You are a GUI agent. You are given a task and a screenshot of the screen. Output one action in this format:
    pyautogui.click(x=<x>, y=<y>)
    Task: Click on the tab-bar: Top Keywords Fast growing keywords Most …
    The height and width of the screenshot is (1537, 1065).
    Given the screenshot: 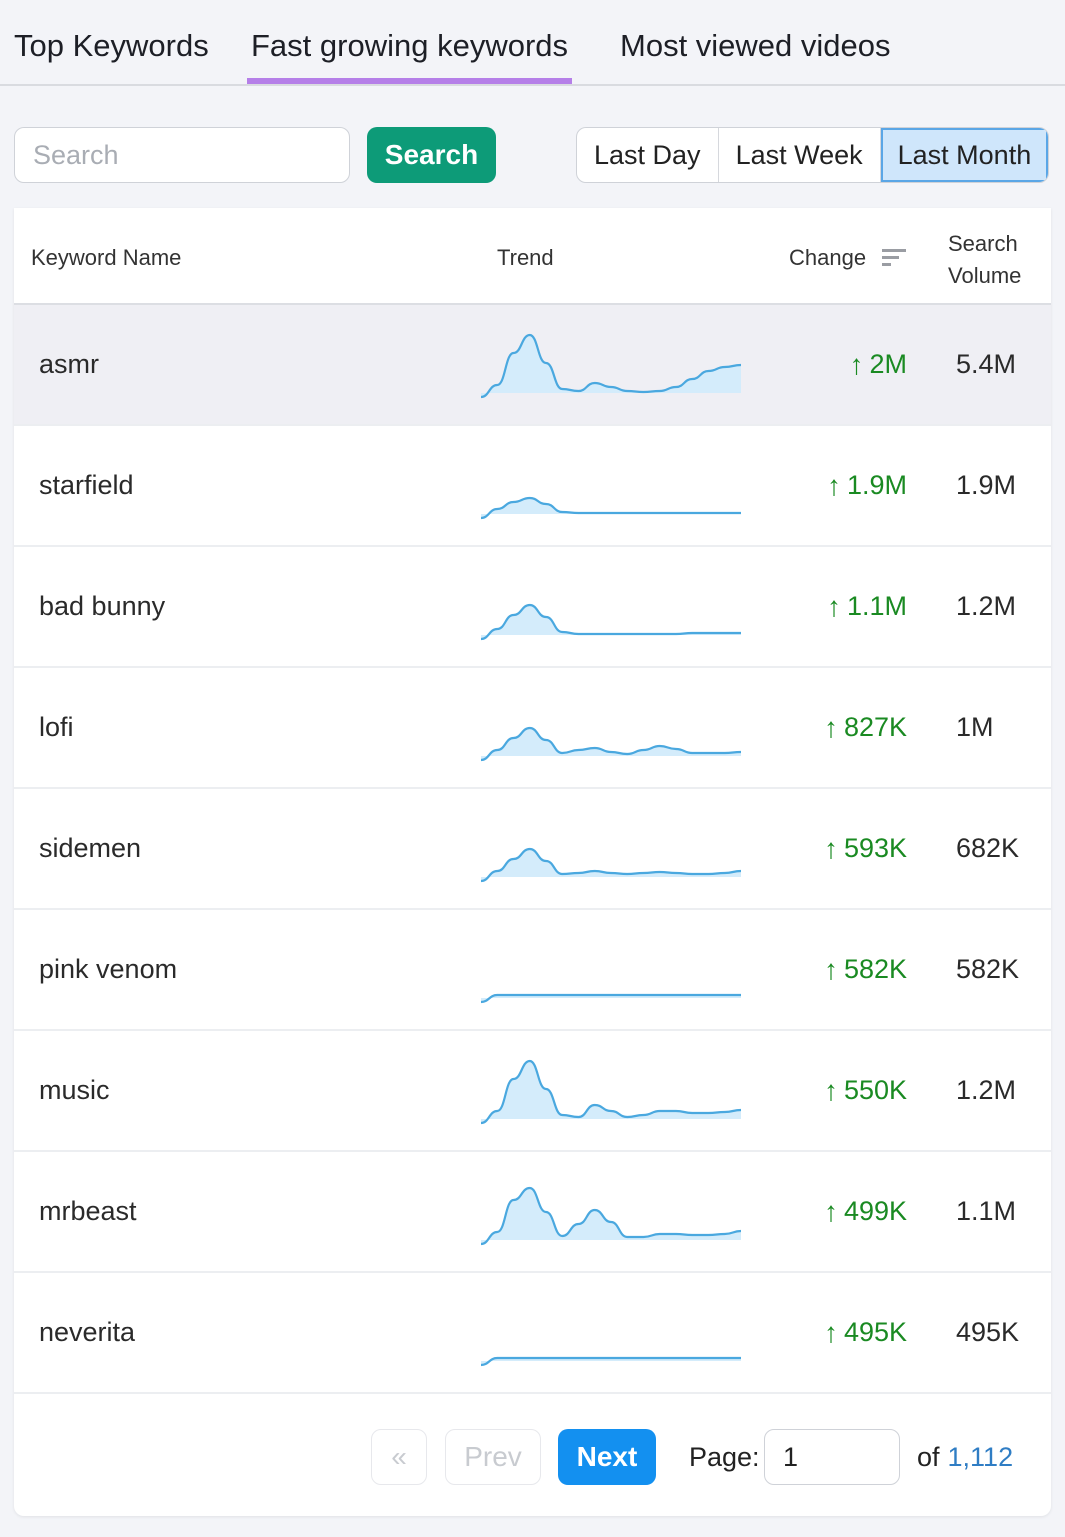 What is the action you would take?
    pyautogui.click(x=532, y=43)
    